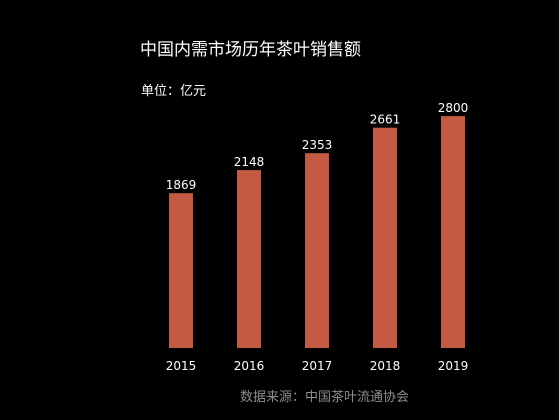  Describe the element at coordinates (317, 250) in the screenshot. I see `bar-2017` at that location.